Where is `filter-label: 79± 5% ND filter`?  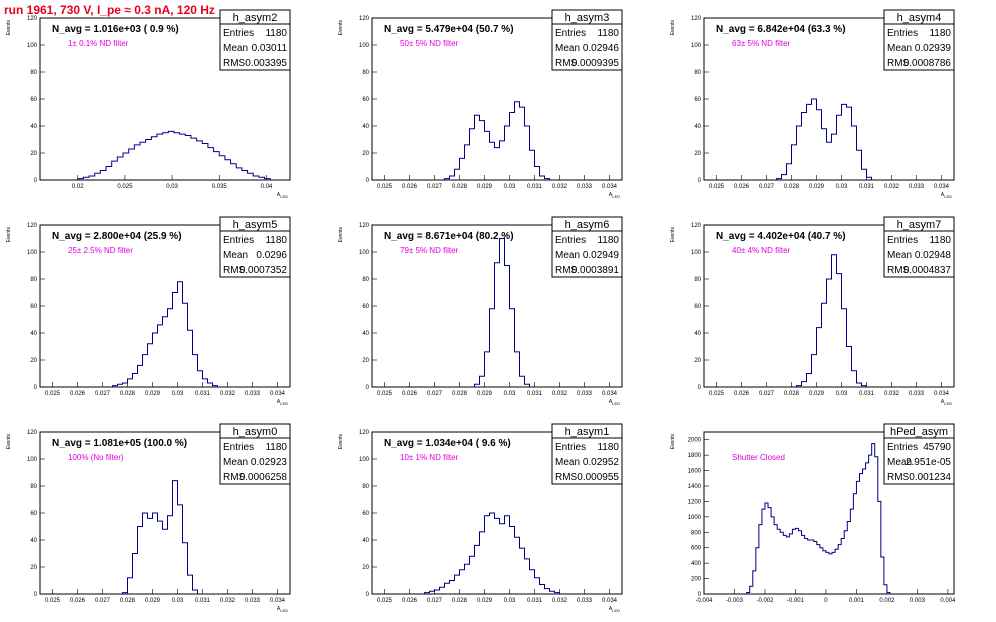 filter-label: 79± 5% ND filter is located at coordinates (429, 250).